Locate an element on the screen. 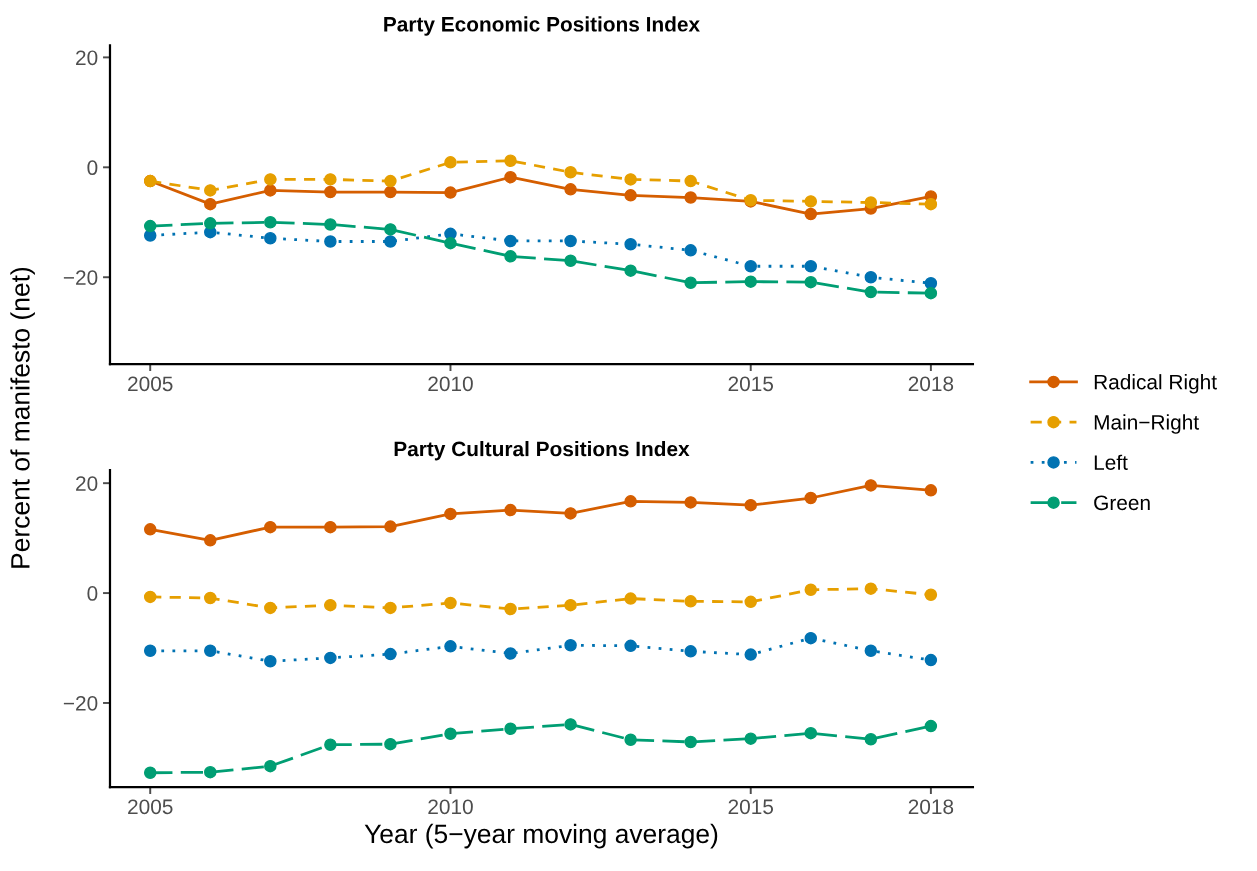 This screenshot has width=1257, height=871. x-axis-title: Year (5−year moving average) is located at coordinates (541, 836).